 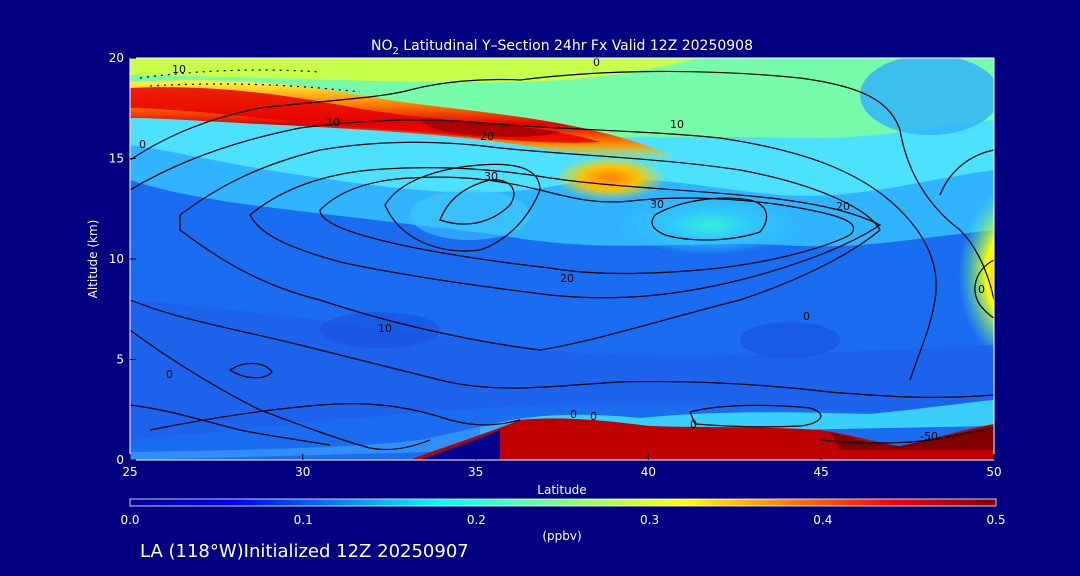 What do you see at coordinates (303, 520) in the screenshot?
I see `colorbar-tick-label: 0.1` at bounding box center [303, 520].